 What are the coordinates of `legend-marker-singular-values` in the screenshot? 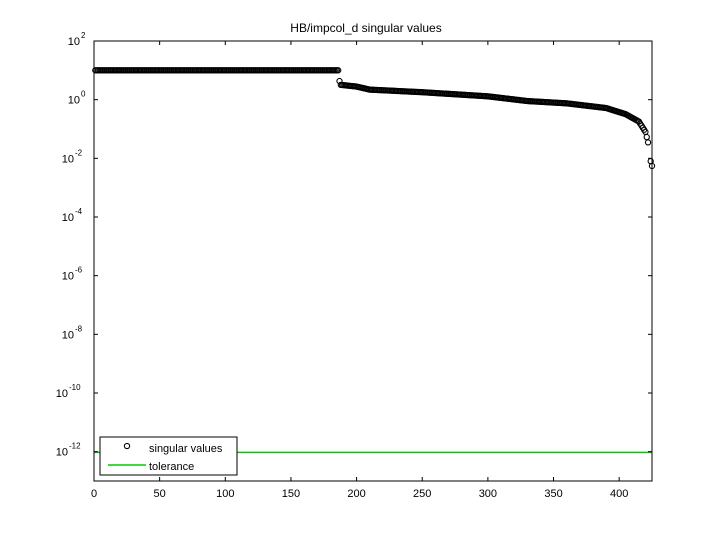 It's located at (127, 446).